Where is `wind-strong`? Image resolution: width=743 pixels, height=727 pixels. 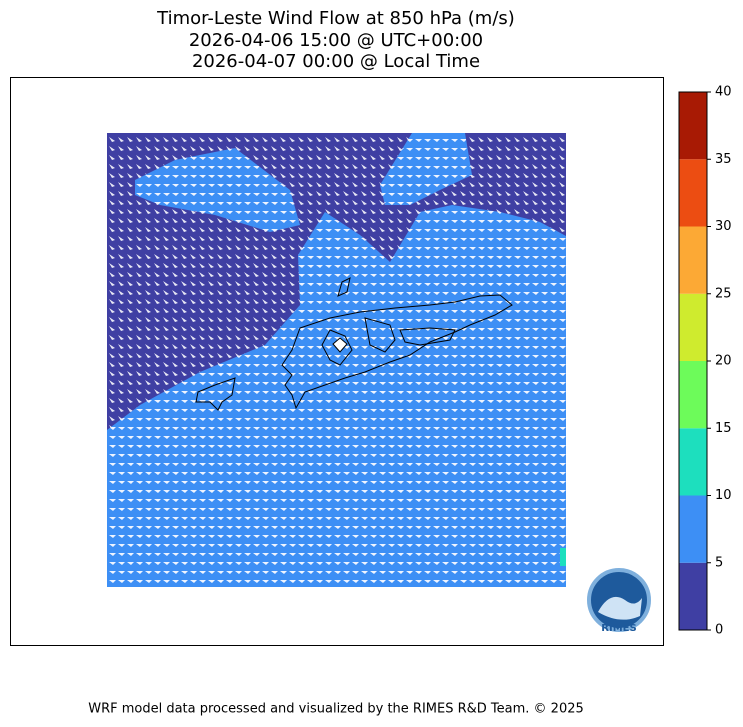 wind-strong is located at coordinates (563, 557).